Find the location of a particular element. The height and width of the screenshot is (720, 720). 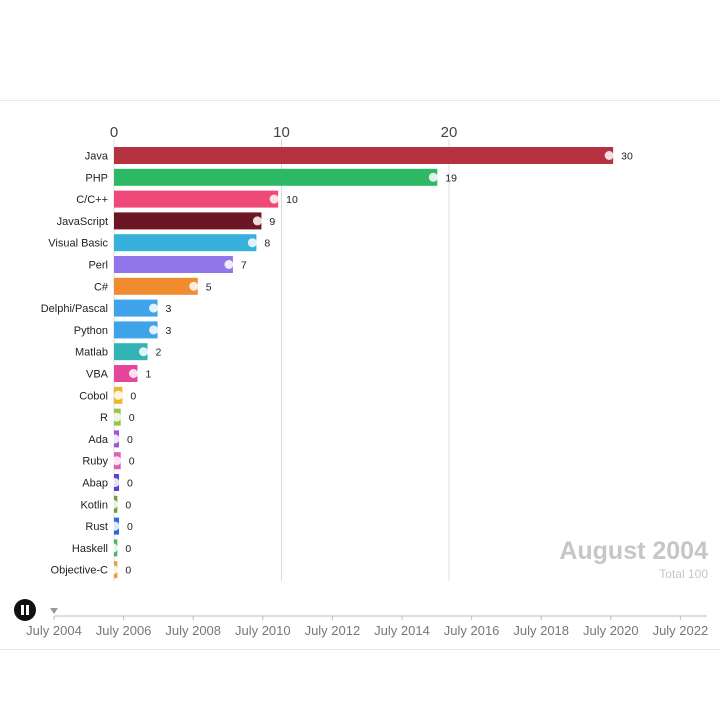

value-label: 7 is located at coordinates (244, 266).